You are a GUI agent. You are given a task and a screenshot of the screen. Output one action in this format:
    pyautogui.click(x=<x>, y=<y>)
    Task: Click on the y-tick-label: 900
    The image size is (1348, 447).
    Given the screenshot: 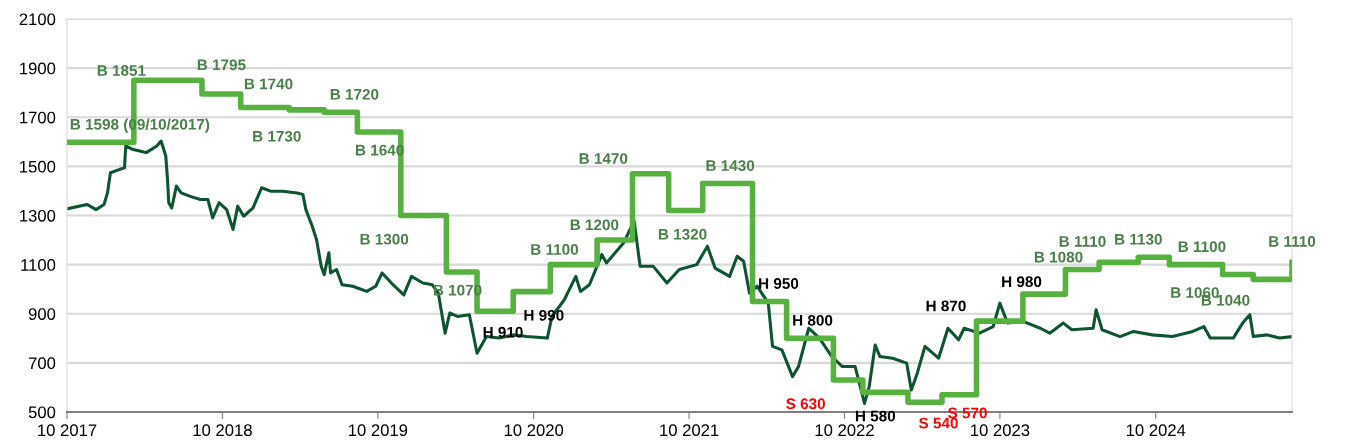 What is the action you would take?
    pyautogui.click(x=42, y=314)
    